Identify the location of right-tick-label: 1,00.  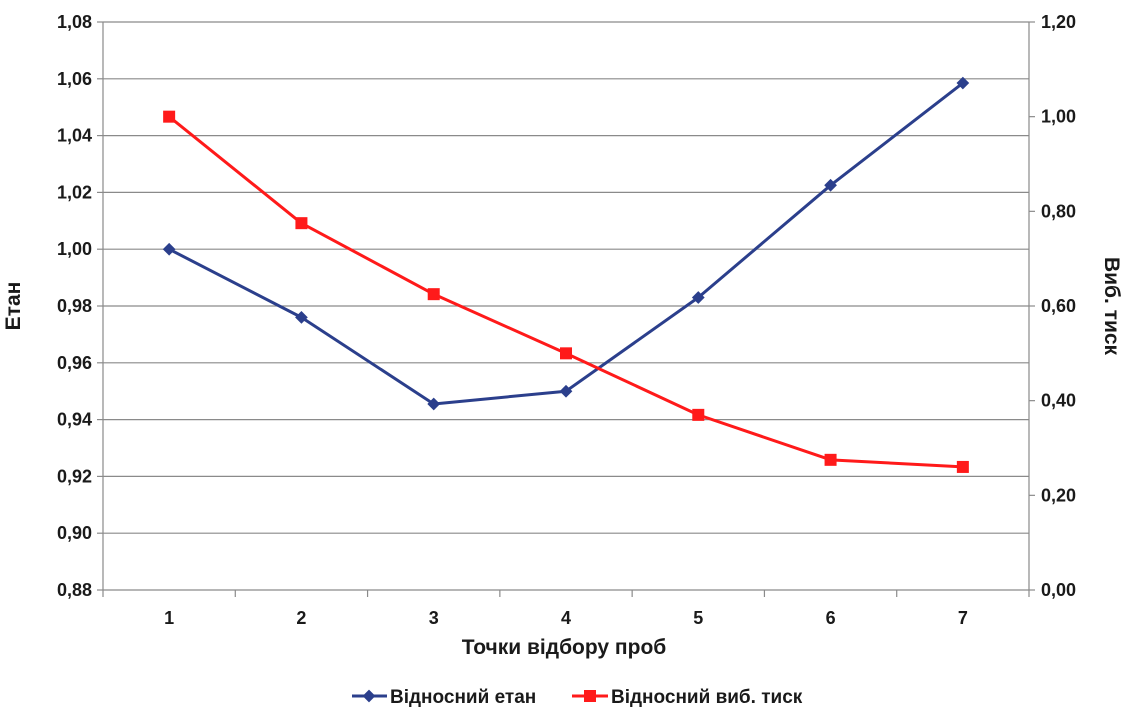
(1058, 117).